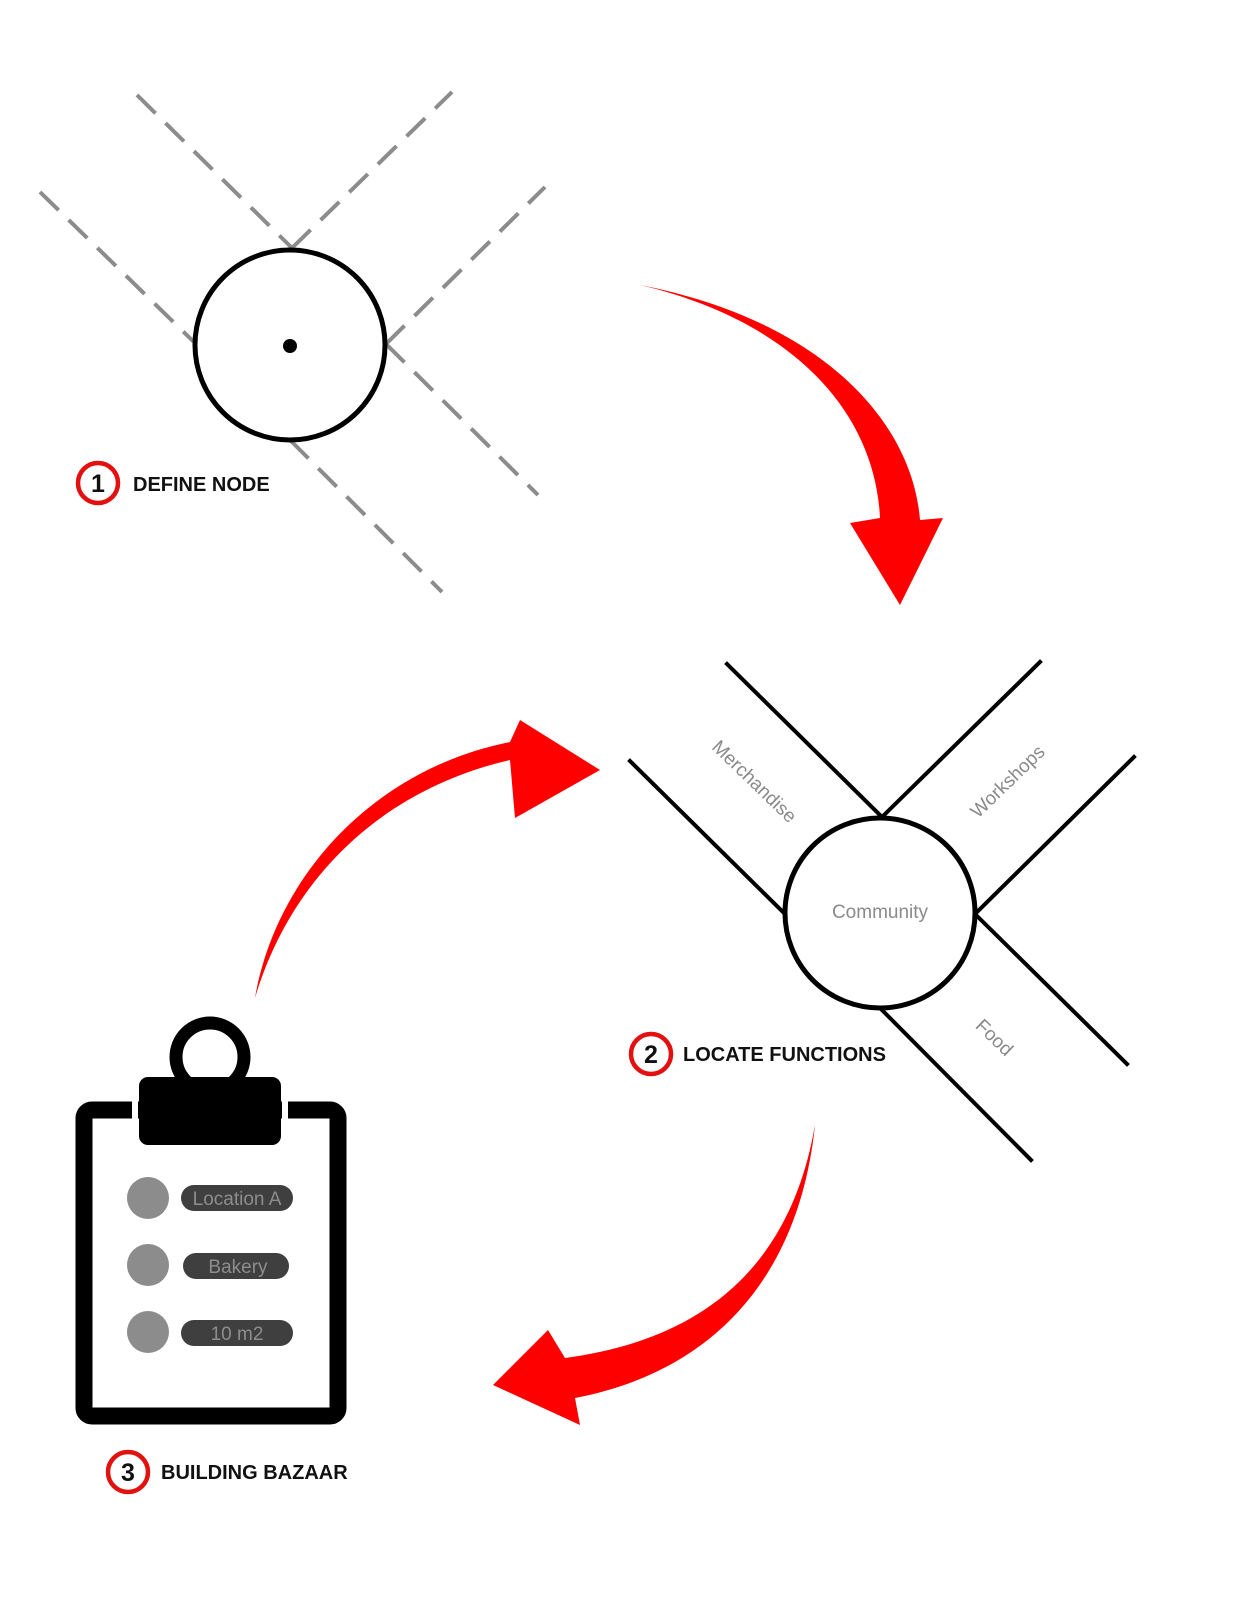 The width and height of the screenshot is (1234, 1599). What do you see at coordinates (1008, 782) in the screenshot?
I see `street-label-workshops: Workshops` at bounding box center [1008, 782].